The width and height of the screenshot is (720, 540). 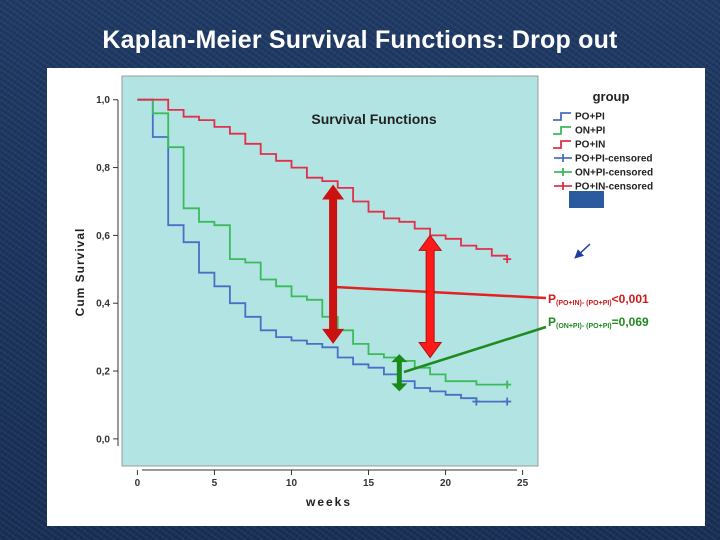 What do you see at coordinates (614, 173) in the screenshot?
I see `legend-label: ON+PI-censored` at bounding box center [614, 173].